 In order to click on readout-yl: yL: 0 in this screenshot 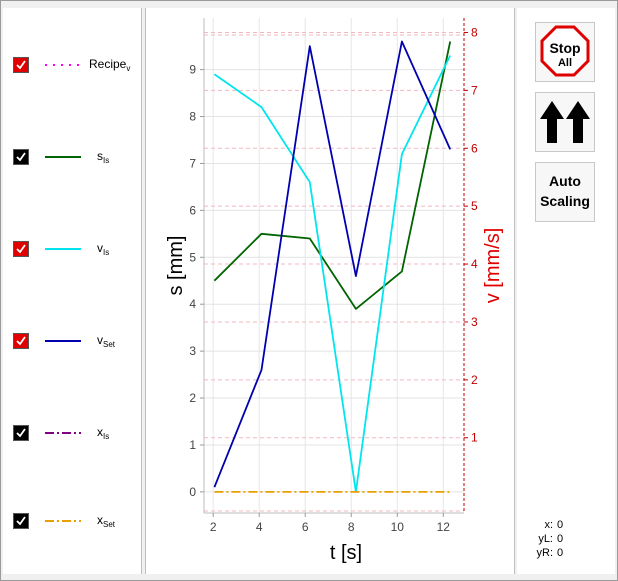, I will do `click(551, 539)`.